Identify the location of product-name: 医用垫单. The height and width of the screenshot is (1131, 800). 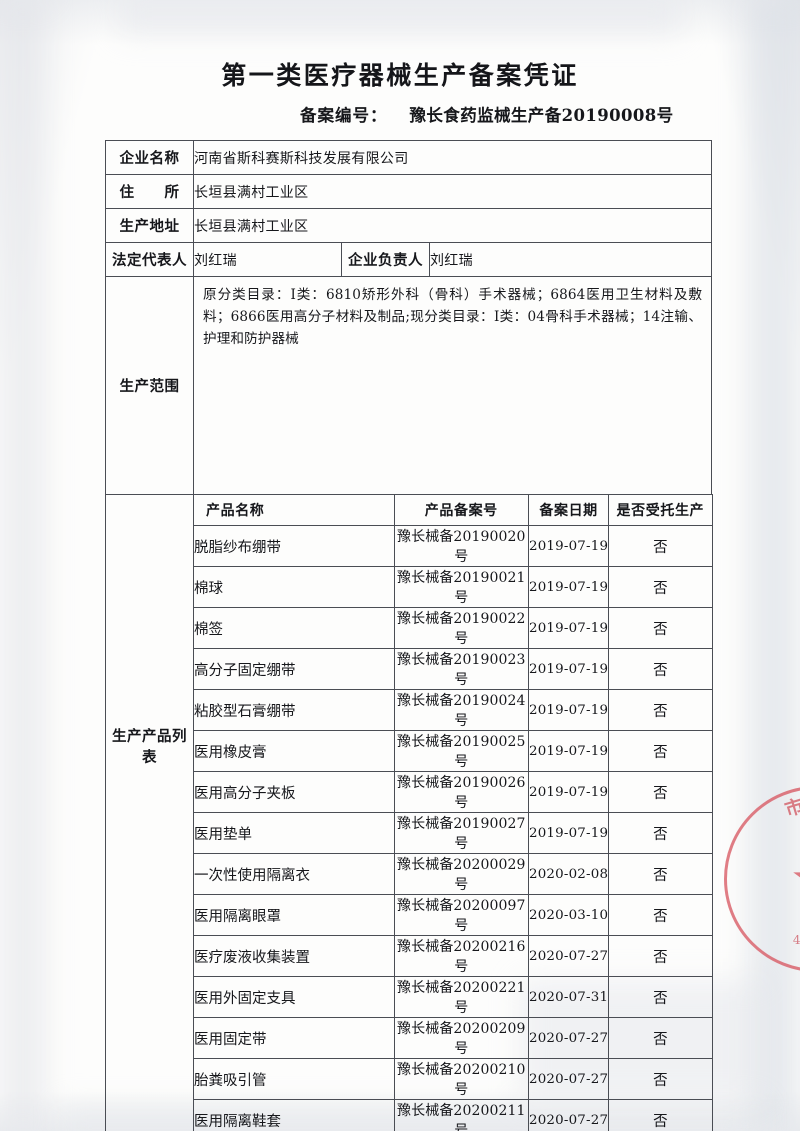
(294, 833).